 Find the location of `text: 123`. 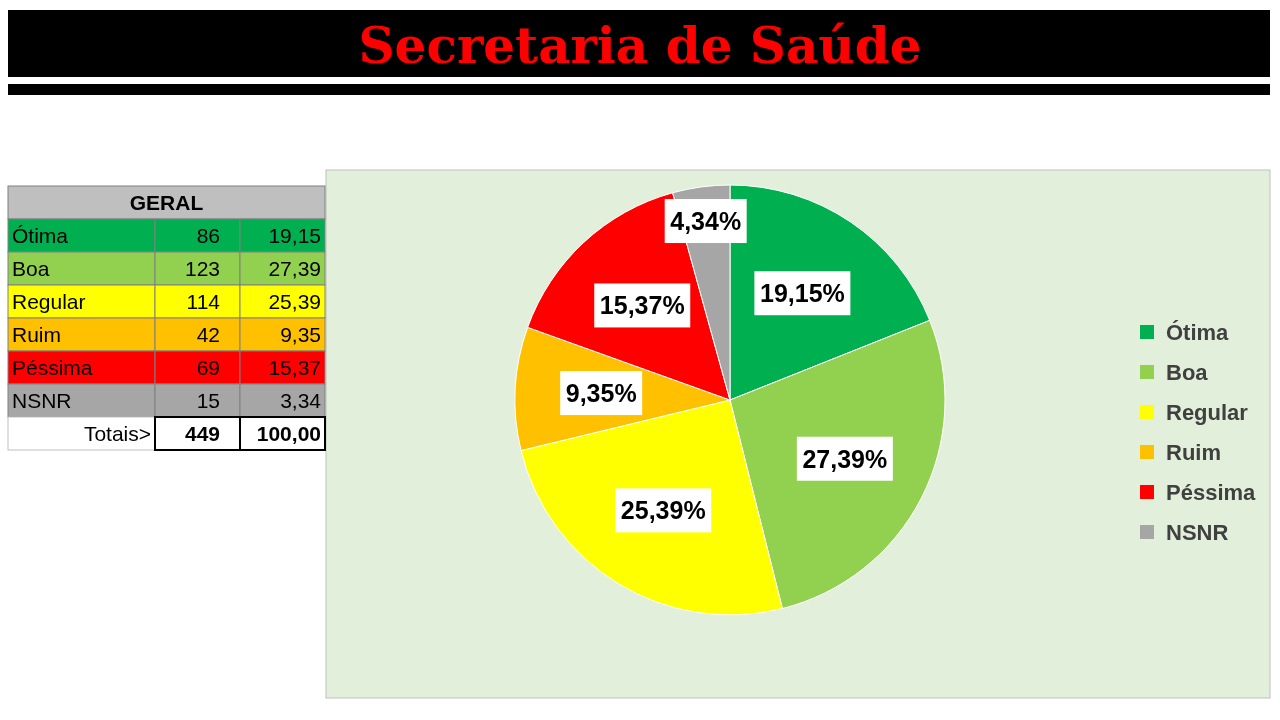

text: 123 is located at coordinates (202, 268).